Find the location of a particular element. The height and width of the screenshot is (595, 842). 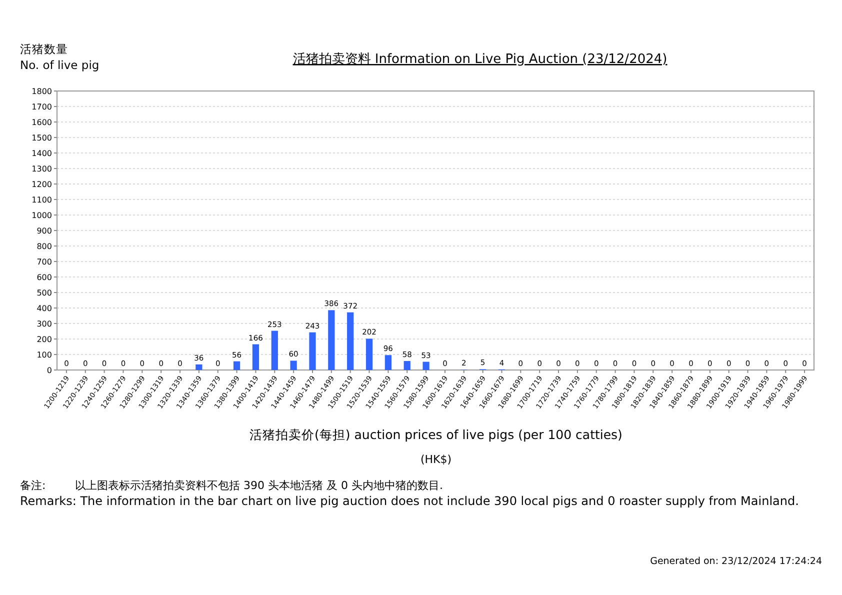

y-tick-label: 200 is located at coordinates (44, 339).